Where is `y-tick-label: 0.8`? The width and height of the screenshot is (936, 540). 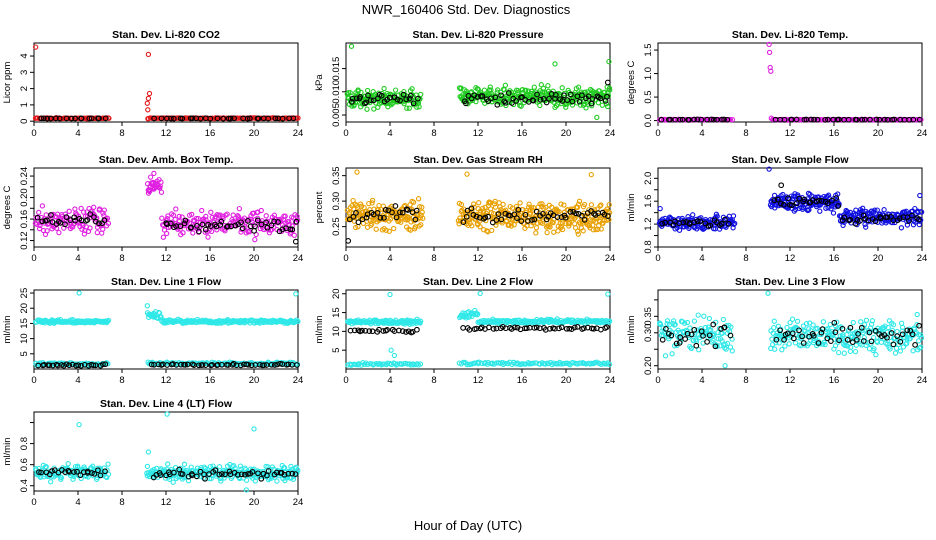
y-tick-label: 0.8 is located at coordinates (24, 443).